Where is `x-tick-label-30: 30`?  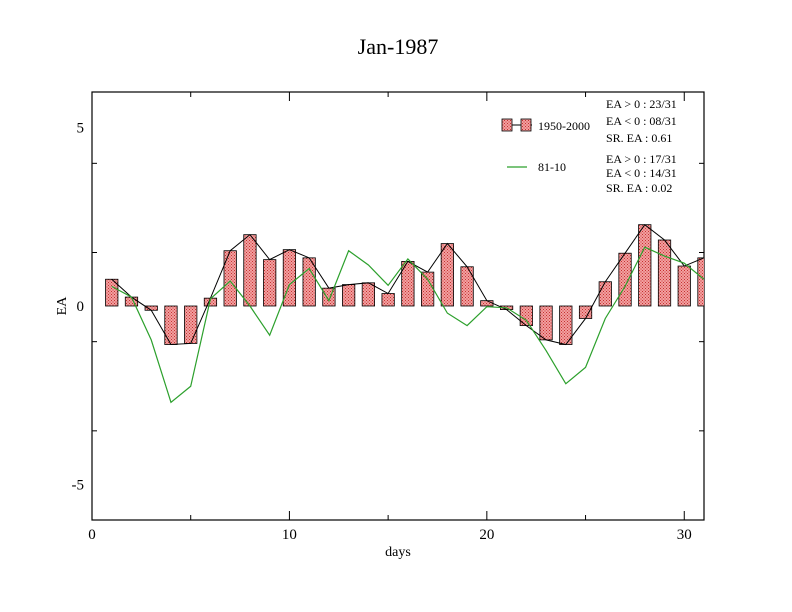 x-tick-label-30: 30 is located at coordinates (684, 535).